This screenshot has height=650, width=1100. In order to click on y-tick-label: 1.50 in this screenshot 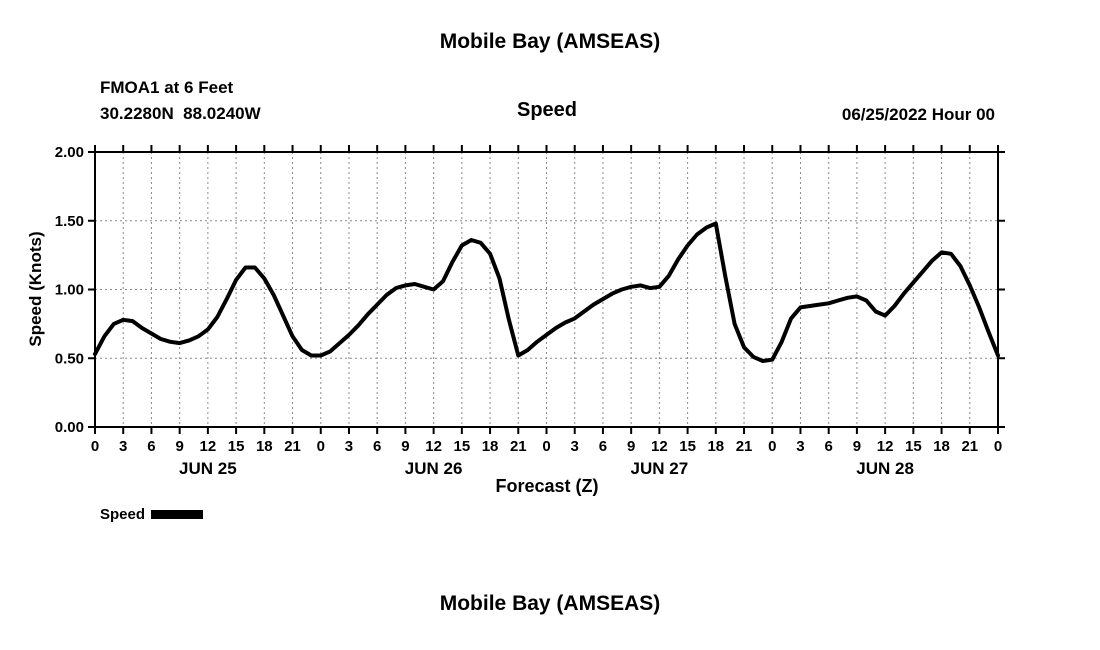, I will do `click(69, 221)`.